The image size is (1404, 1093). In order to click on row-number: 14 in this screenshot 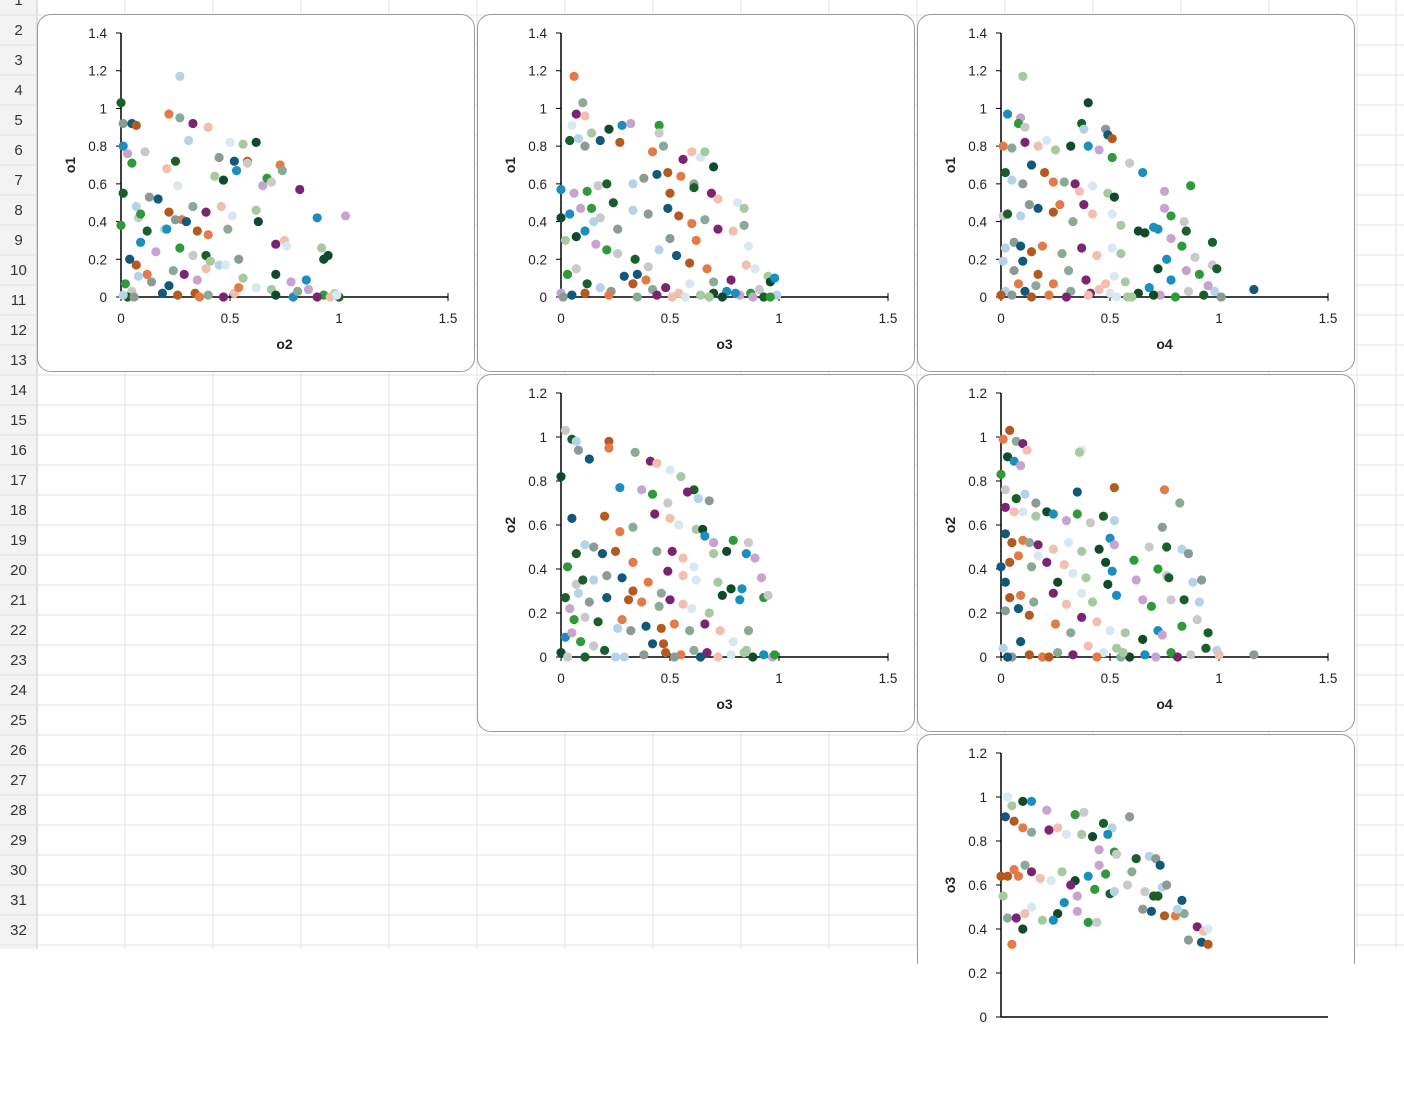, I will do `click(18, 390)`.